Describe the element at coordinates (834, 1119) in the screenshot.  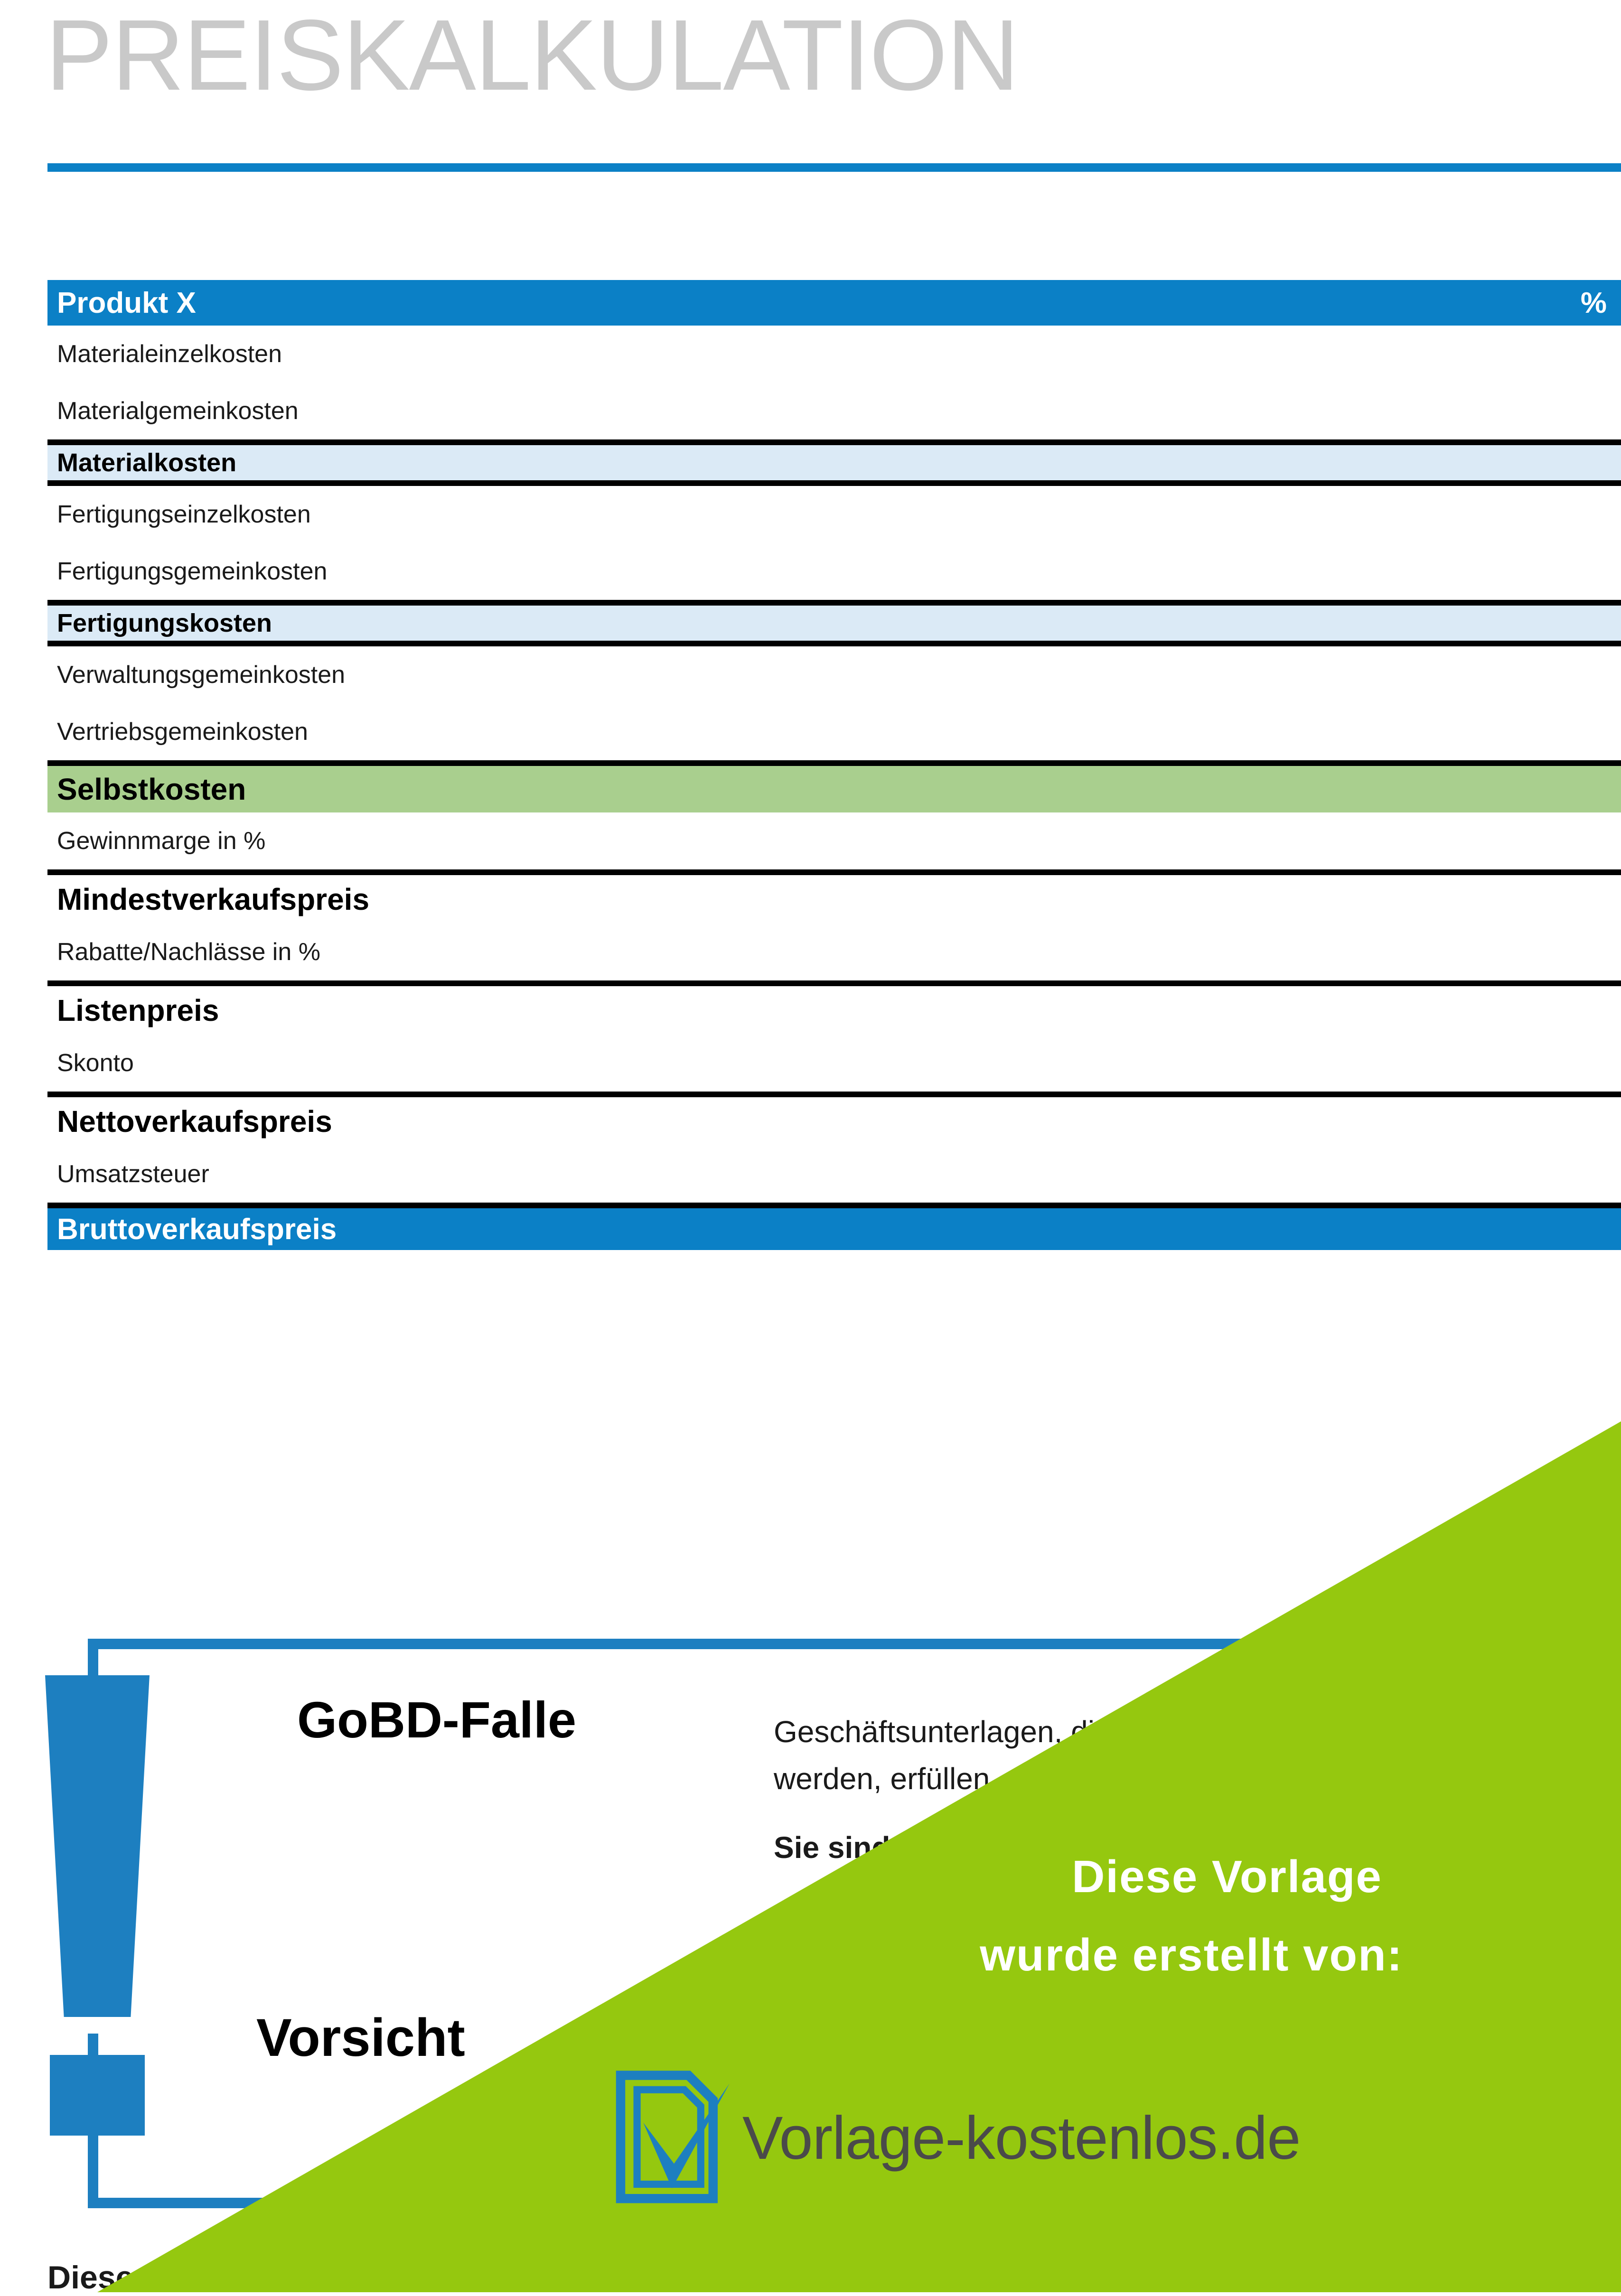
I see `table-row: Nettoverkaufspreis` at that location.